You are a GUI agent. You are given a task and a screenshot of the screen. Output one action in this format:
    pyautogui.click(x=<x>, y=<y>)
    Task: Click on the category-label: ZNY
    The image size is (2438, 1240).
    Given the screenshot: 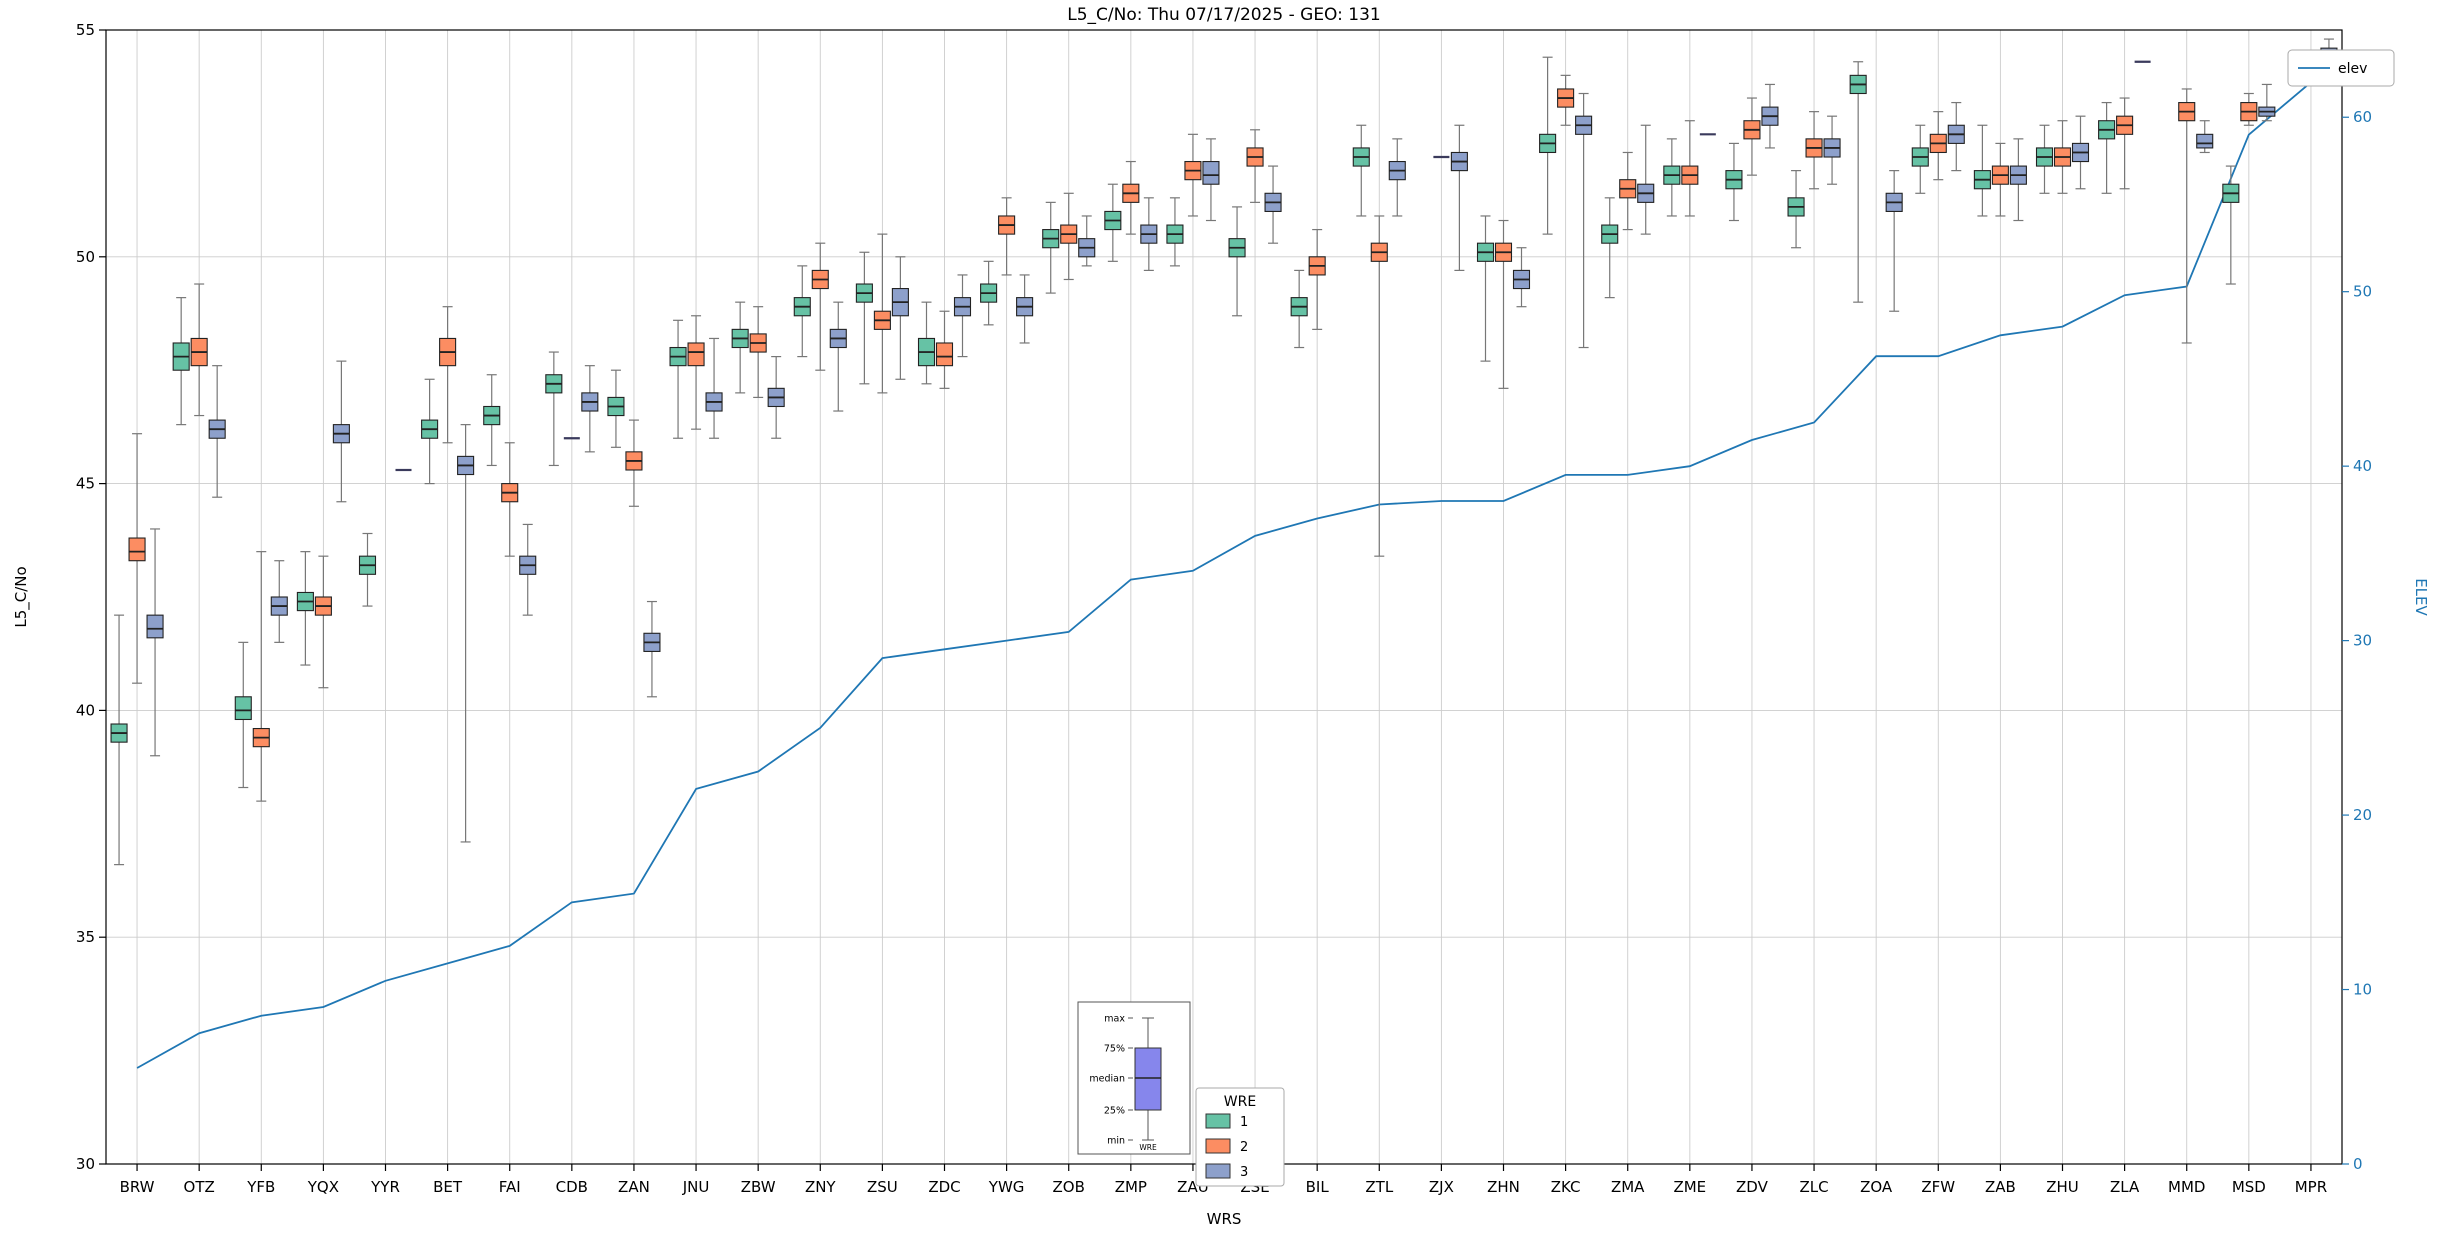 What is the action you would take?
    pyautogui.click(x=820, y=1187)
    